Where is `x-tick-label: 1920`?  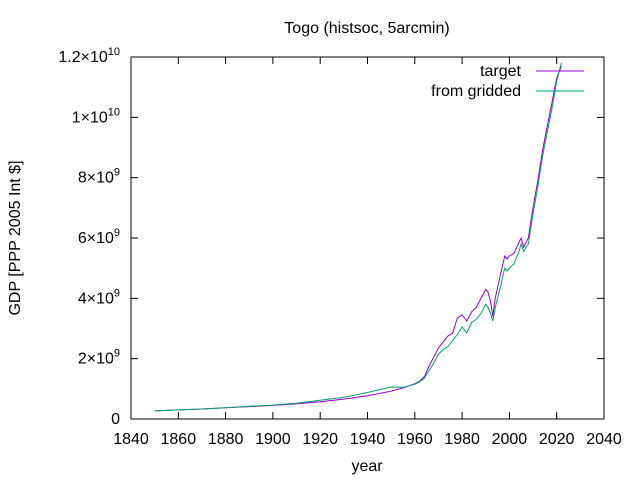
x-tick-label: 1920 is located at coordinates (320, 439).